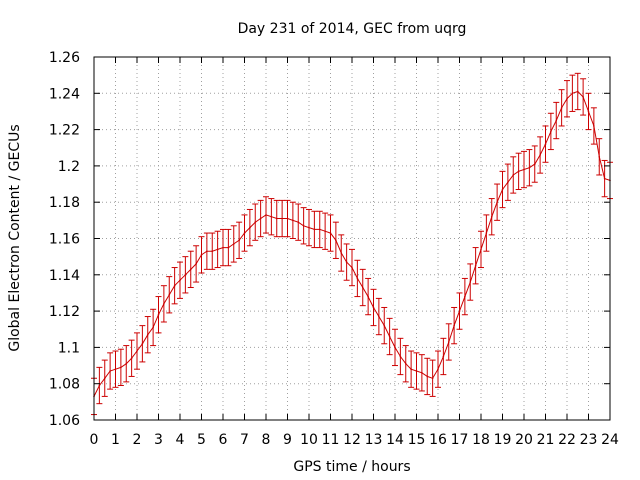  I want to click on x-tick-label: 21, so click(546, 440).